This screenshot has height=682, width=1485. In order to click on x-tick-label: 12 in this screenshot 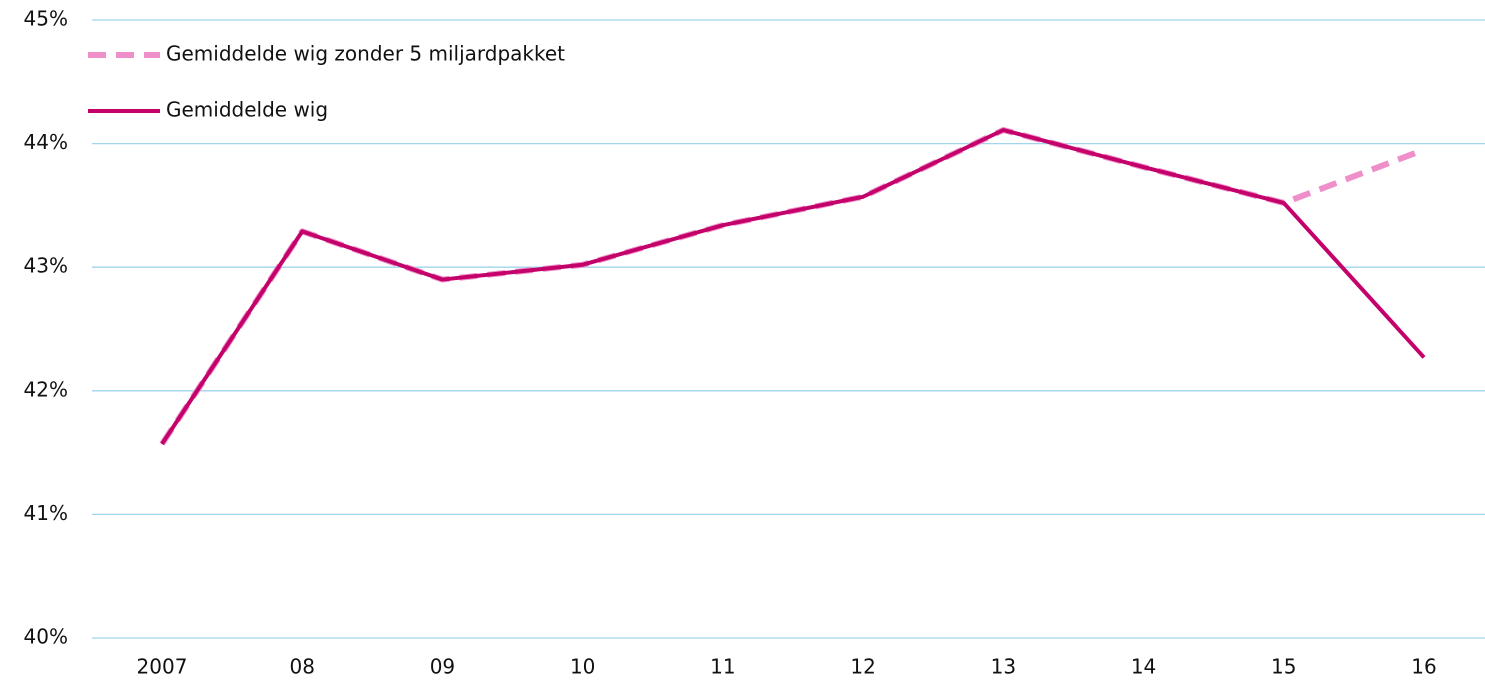, I will do `click(862, 667)`.